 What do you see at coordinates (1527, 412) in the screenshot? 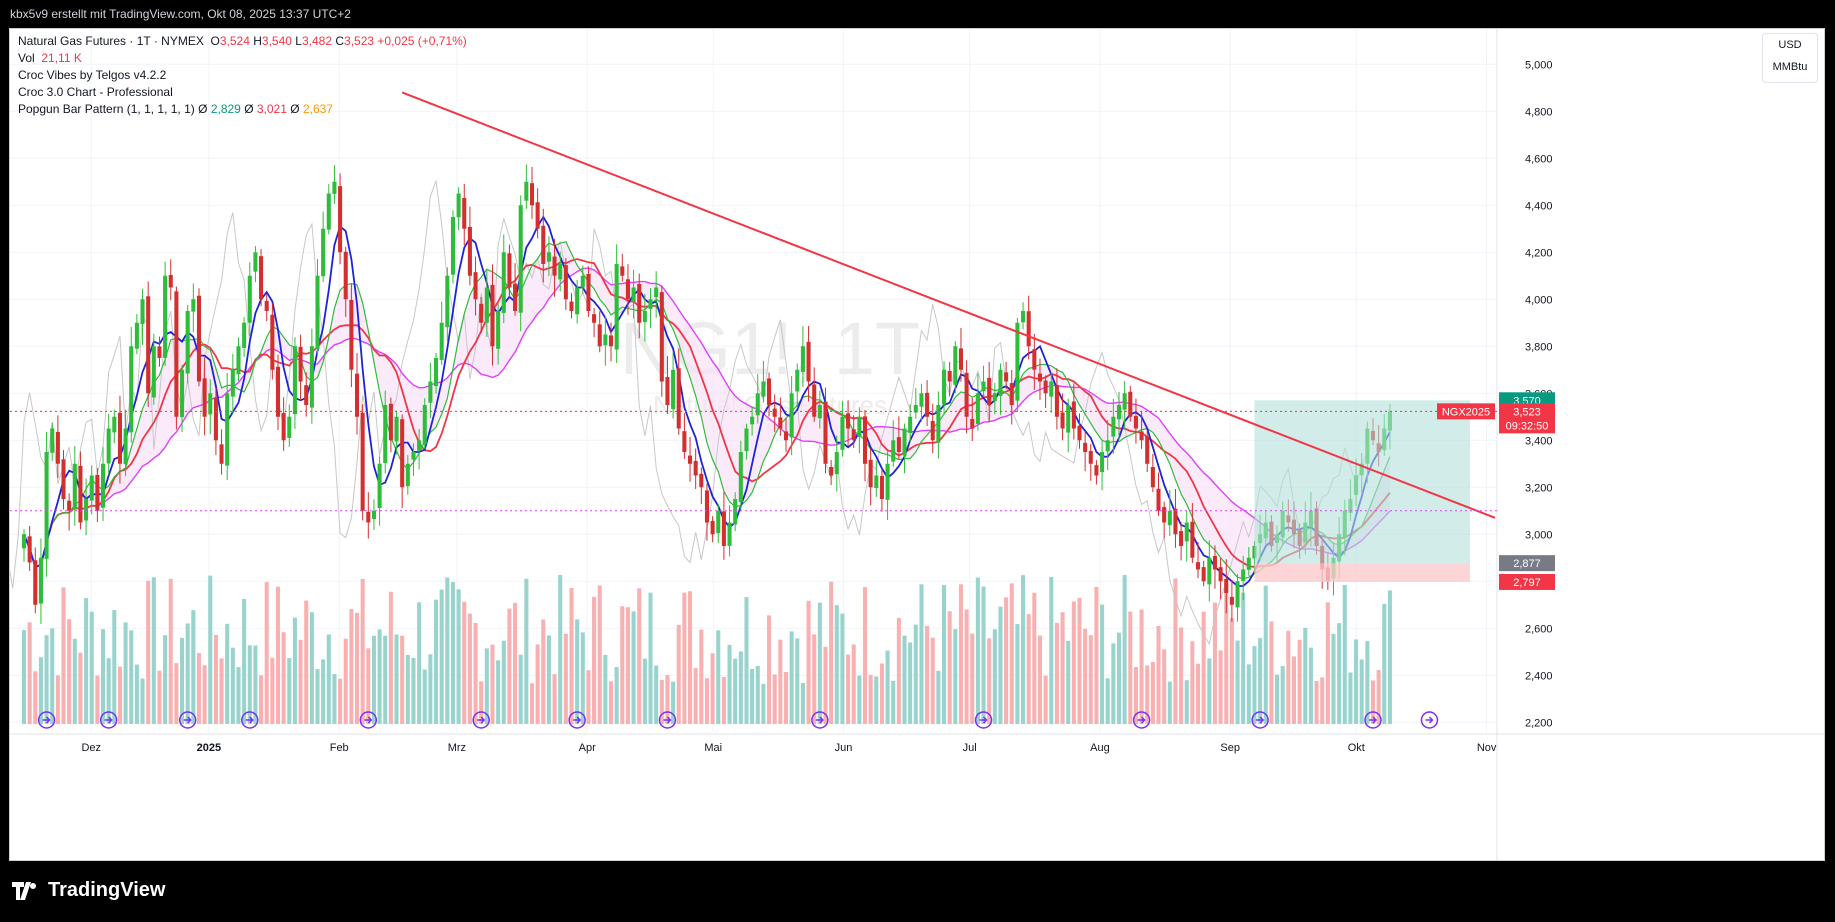
I see `price-label-text: 3,523` at bounding box center [1527, 412].